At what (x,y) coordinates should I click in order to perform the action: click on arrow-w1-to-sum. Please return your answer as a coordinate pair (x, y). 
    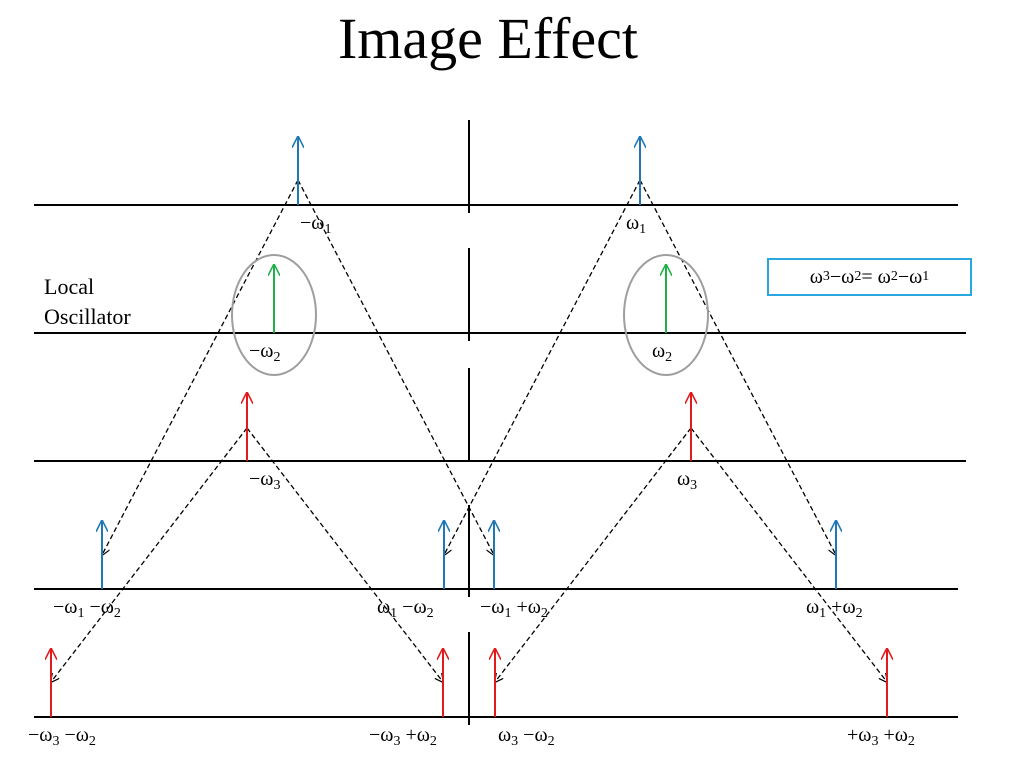
    Looking at the image, I should click on (737, 367).